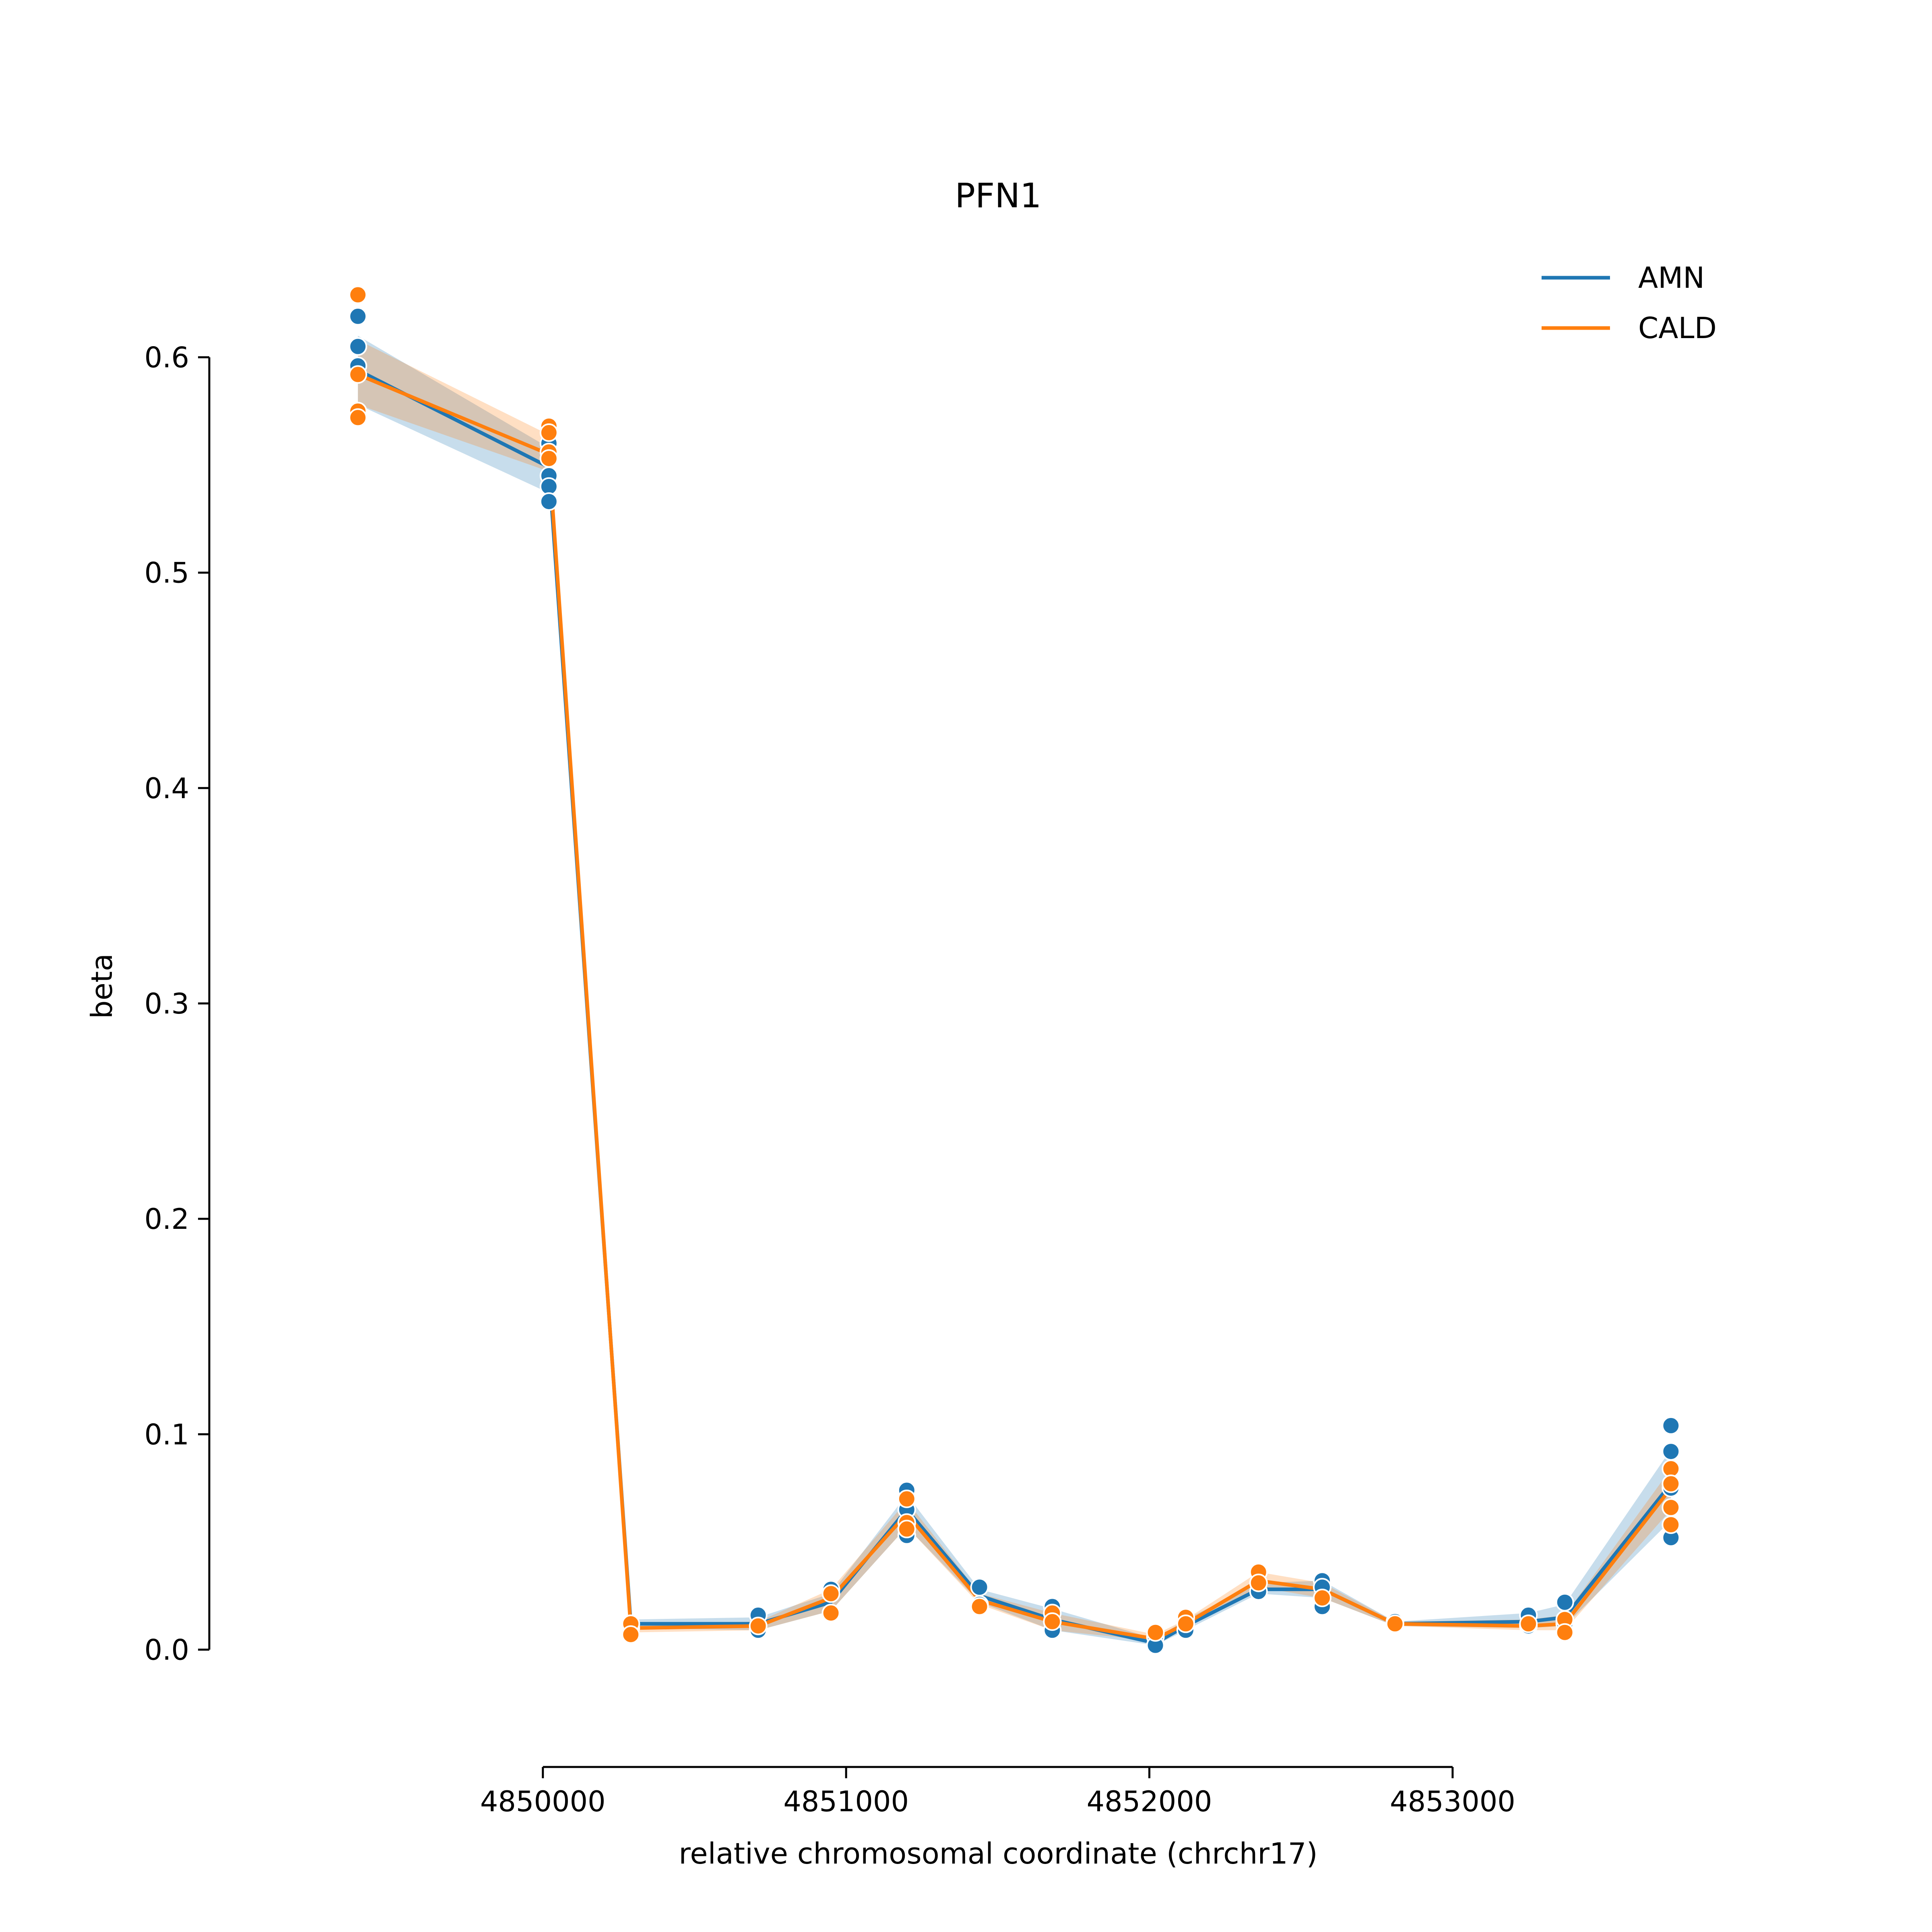 Image resolution: width=1932 pixels, height=1932 pixels. I want to click on x-tick-label: 4853000, so click(1452, 1801).